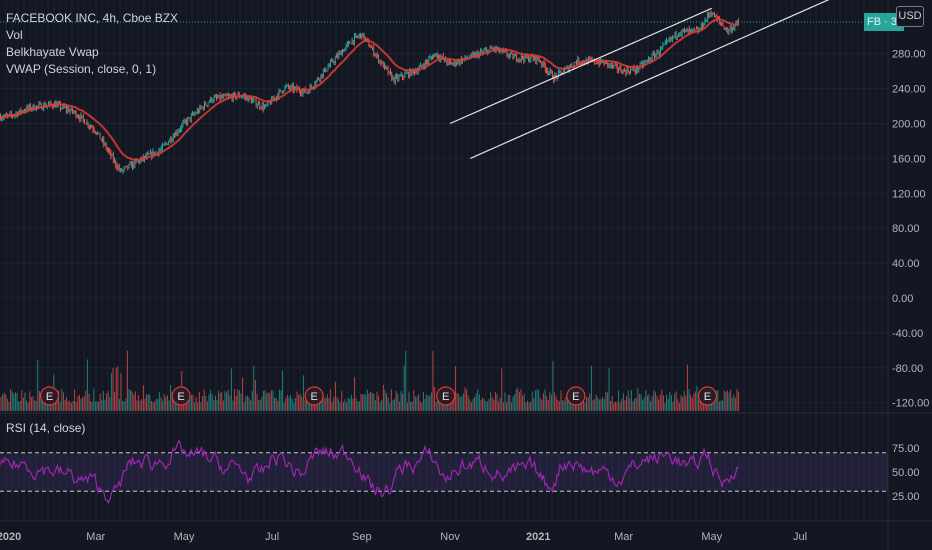 Image resolution: width=932 pixels, height=550 pixels. Describe the element at coordinates (910, 16) in the screenshot. I see `currency-button: USD` at that location.